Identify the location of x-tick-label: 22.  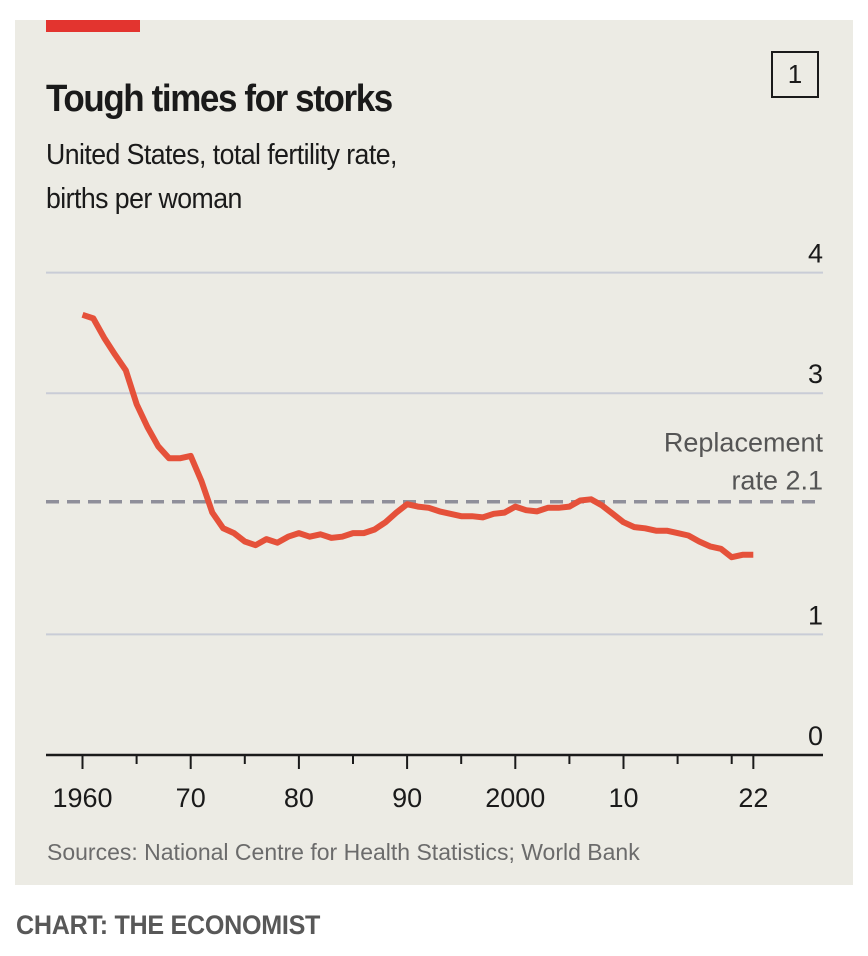
(753, 798).